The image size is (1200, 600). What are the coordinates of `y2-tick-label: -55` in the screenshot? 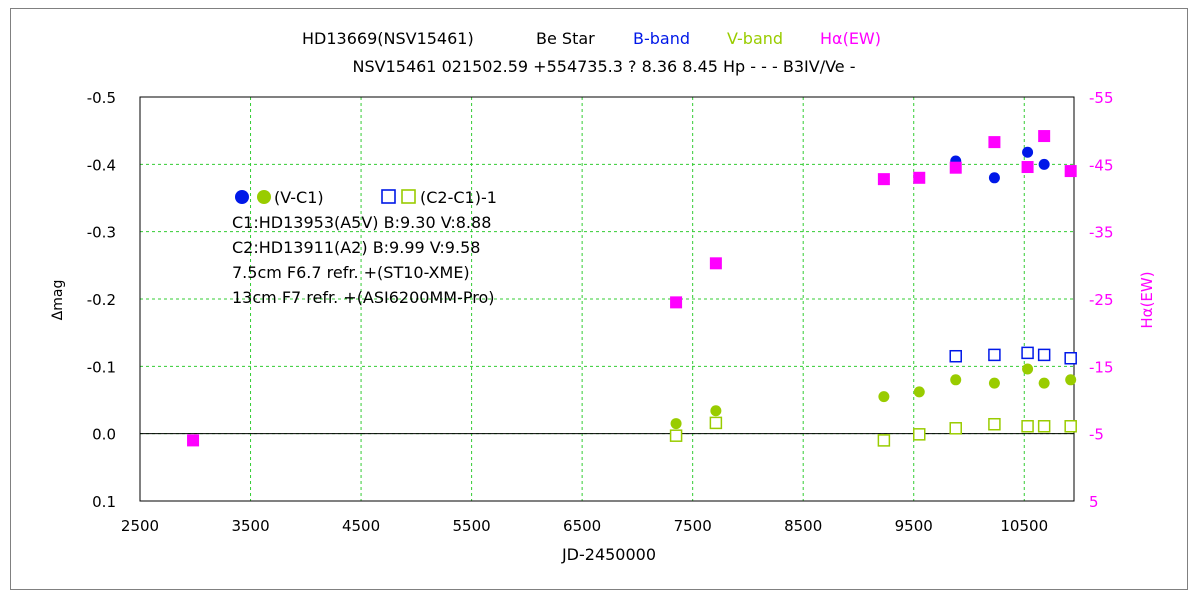 It's located at (1101, 98).